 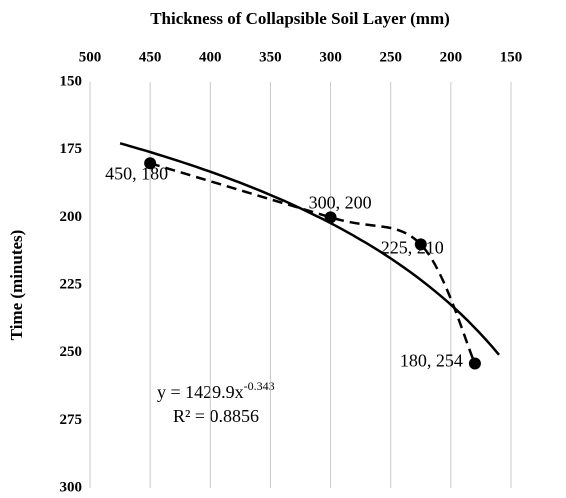 I want to click on y-tick-label: 250, so click(x=71, y=352).